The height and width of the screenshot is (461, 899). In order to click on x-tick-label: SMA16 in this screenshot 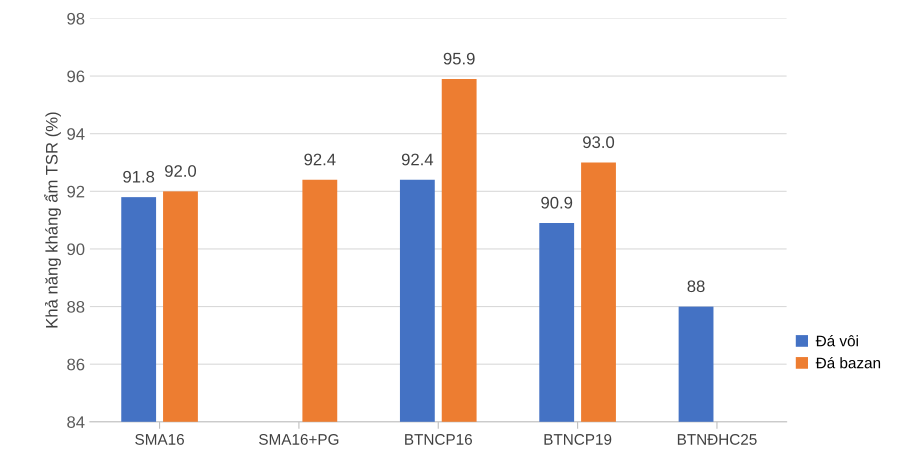, I will do `click(159, 439)`.